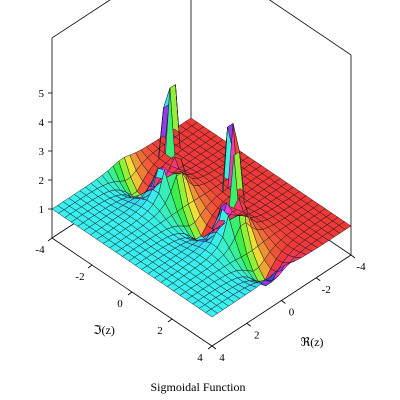  Describe the element at coordinates (120, 304) in the screenshot. I see `x-tick-label: 0` at that location.